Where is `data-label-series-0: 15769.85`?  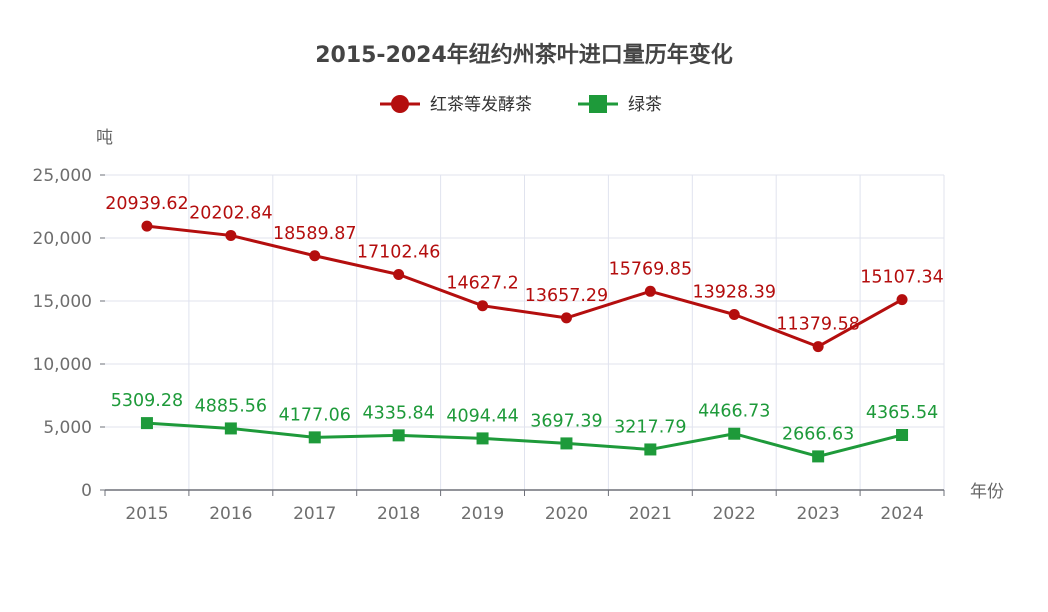 data-label-series-0: 15769.85 is located at coordinates (651, 269).